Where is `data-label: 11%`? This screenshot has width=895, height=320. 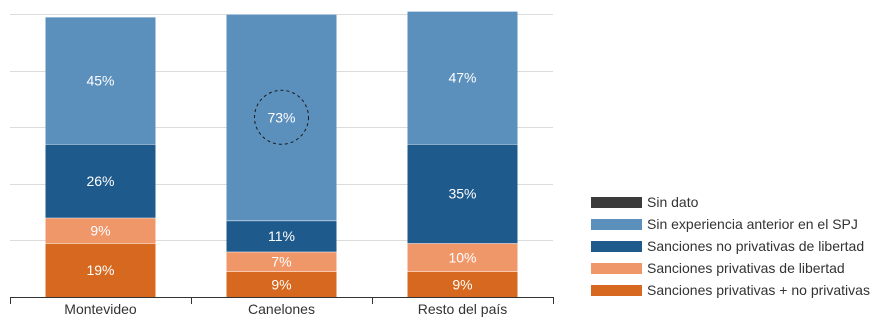
data-label: 11% is located at coordinates (281, 236).